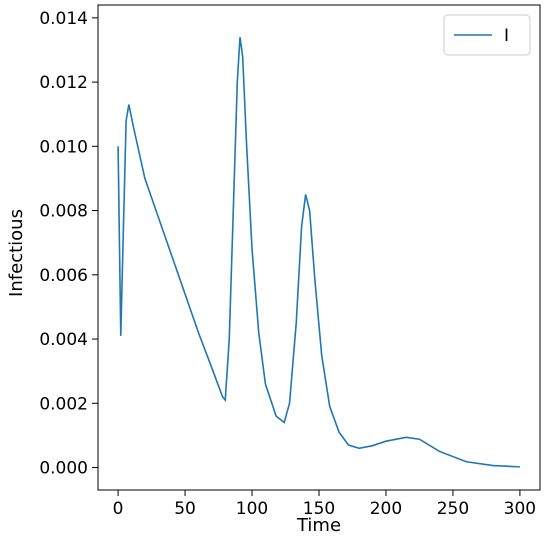 This screenshot has width=550, height=547. What do you see at coordinates (453, 509) in the screenshot?
I see `x-tick-label: 250` at bounding box center [453, 509].